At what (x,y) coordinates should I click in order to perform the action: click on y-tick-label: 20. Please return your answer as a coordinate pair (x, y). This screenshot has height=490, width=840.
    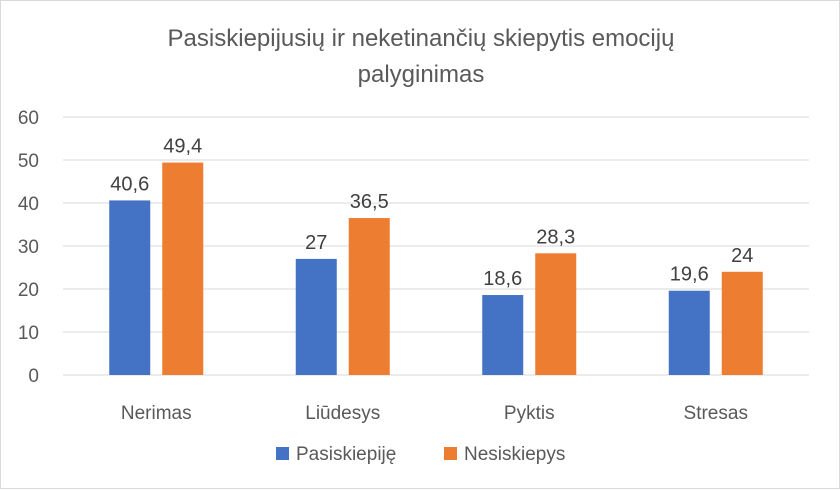
    Looking at the image, I should click on (28, 290).